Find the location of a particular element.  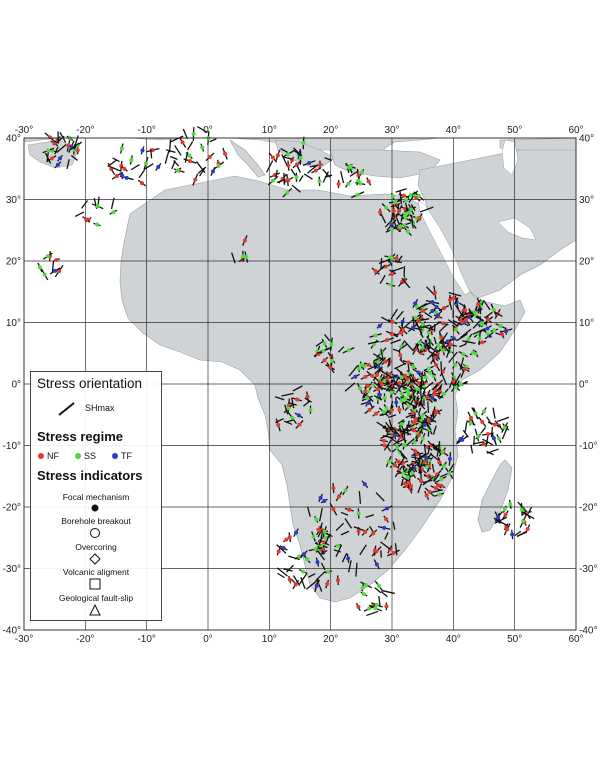

y-tick-label: 40° is located at coordinates (13, 139).